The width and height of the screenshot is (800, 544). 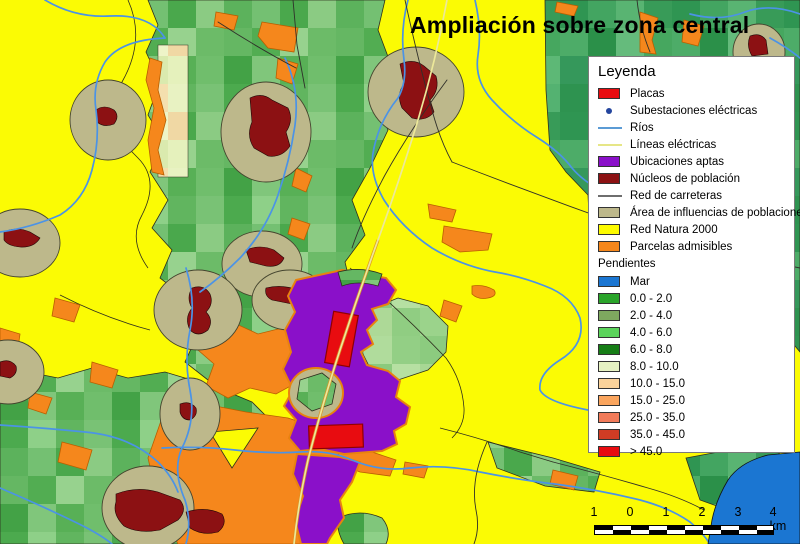 What do you see at coordinates (692, 178) in the screenshot?
I see `legend-item-nucleos: Núcleos de población` at bounding box center [692, 178].